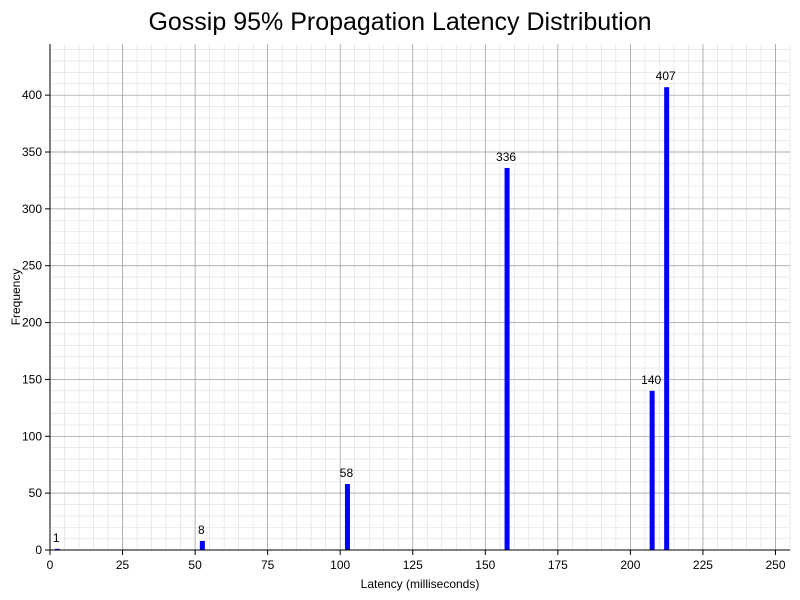 Image resolution: width=800 pixels, height=600 pixels. I want to click on y-tick-label: 300, so click(32, 209).